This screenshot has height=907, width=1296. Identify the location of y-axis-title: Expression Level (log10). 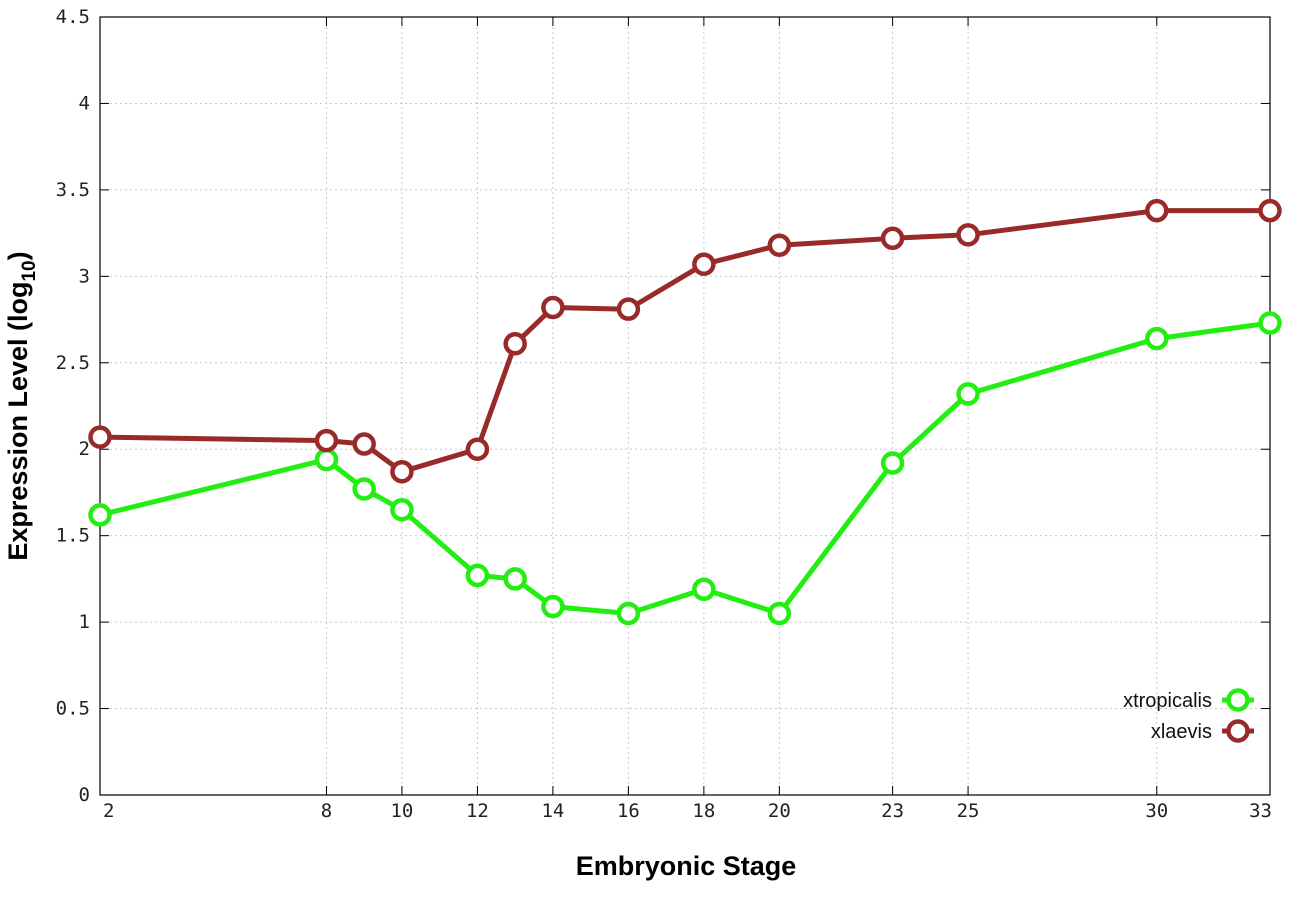
(21, 405).